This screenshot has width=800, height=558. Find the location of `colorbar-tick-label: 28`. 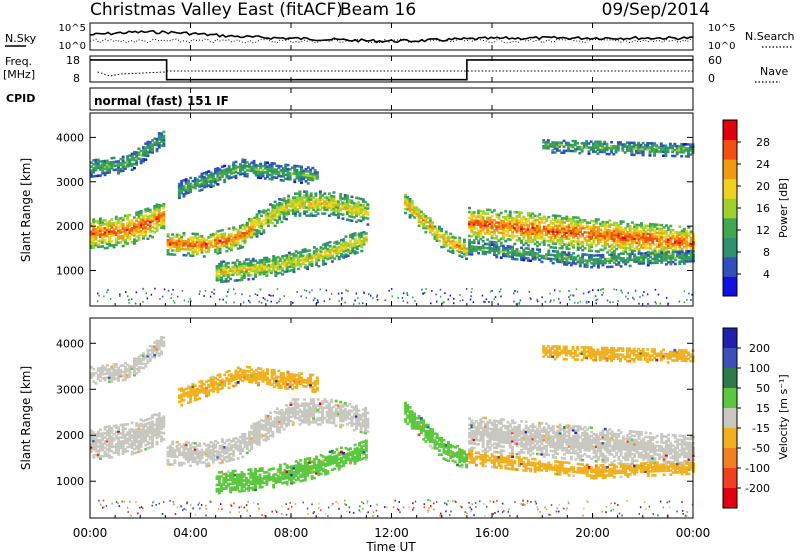

colorbar-tick-label: 28 is located at coordinates (763, 142).